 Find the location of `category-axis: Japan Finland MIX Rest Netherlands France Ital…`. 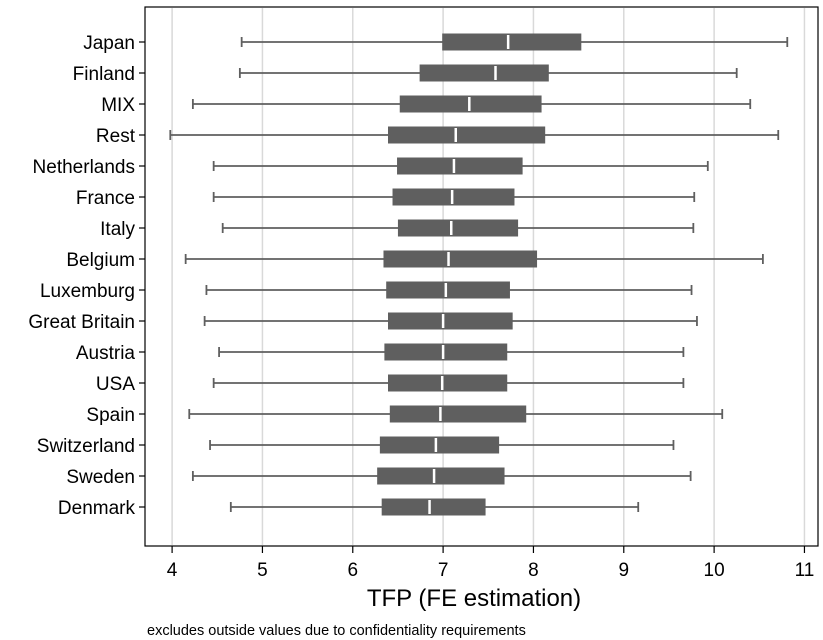

category-axis: Japan Finland MIX Rest Netherlands France Ital… is located at coordinates (86, 276).